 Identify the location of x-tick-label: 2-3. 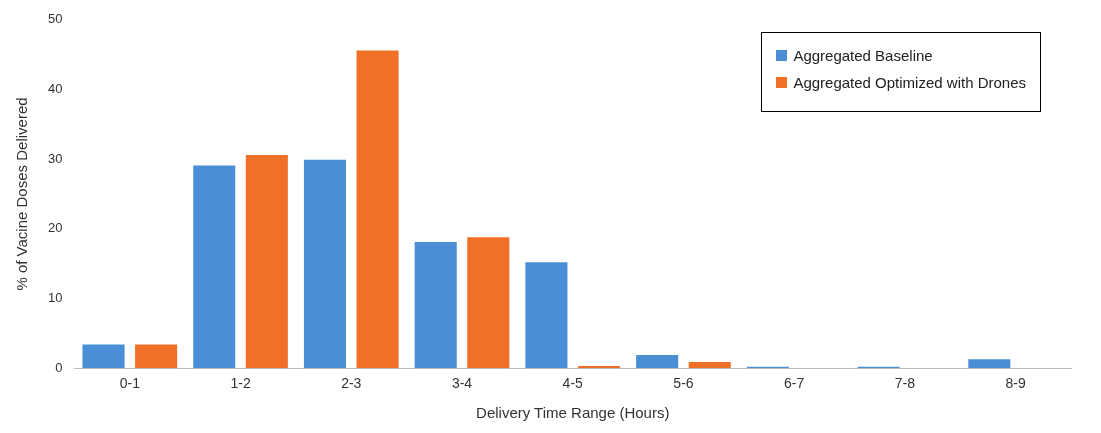
(351, 383).